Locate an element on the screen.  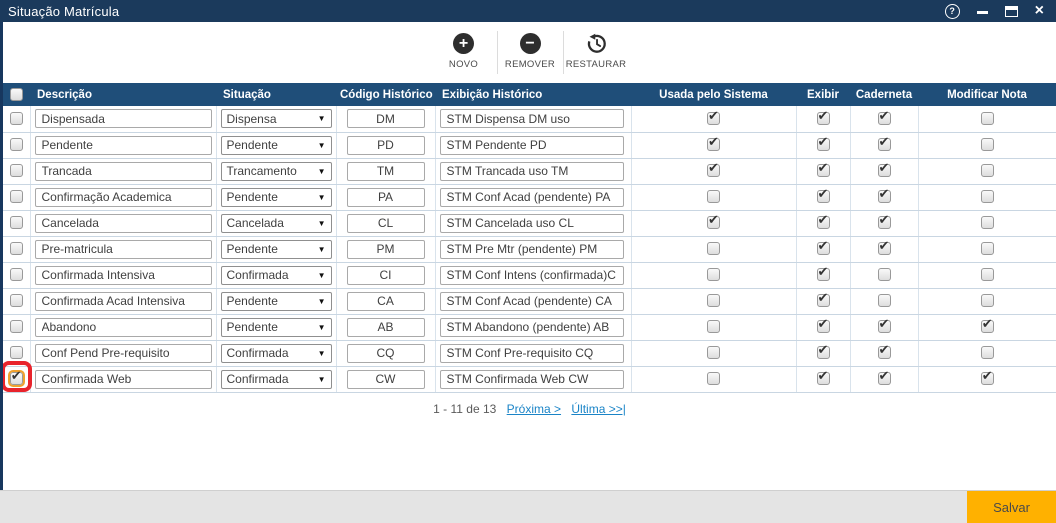
situacao-select: Cancelada ▼ is located at coordinates (276, 223).